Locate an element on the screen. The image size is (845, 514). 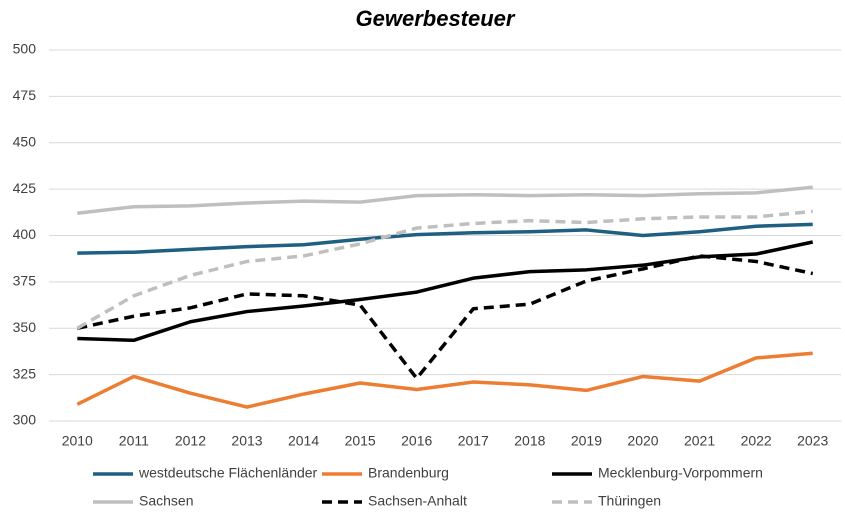
y-tick-label: 400 is located at coordinates (25, 234).